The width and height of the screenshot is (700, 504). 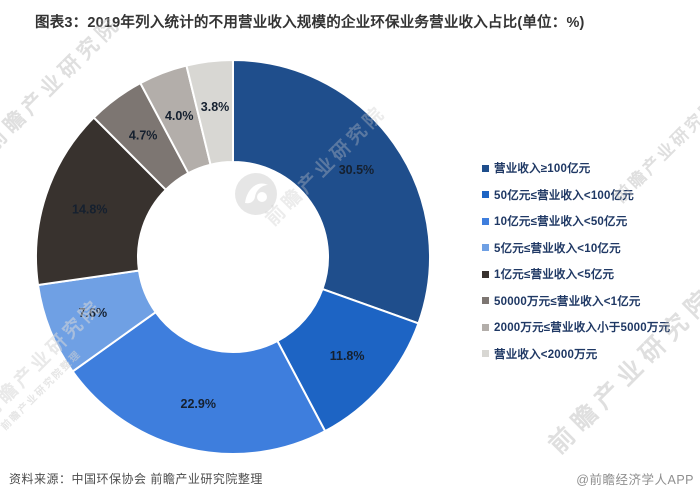 What do you see at coordinates (546, 354) in the screenshot?
I see `legend-label-8: 营业收入<2000万元` at bounding box center [546, 354].